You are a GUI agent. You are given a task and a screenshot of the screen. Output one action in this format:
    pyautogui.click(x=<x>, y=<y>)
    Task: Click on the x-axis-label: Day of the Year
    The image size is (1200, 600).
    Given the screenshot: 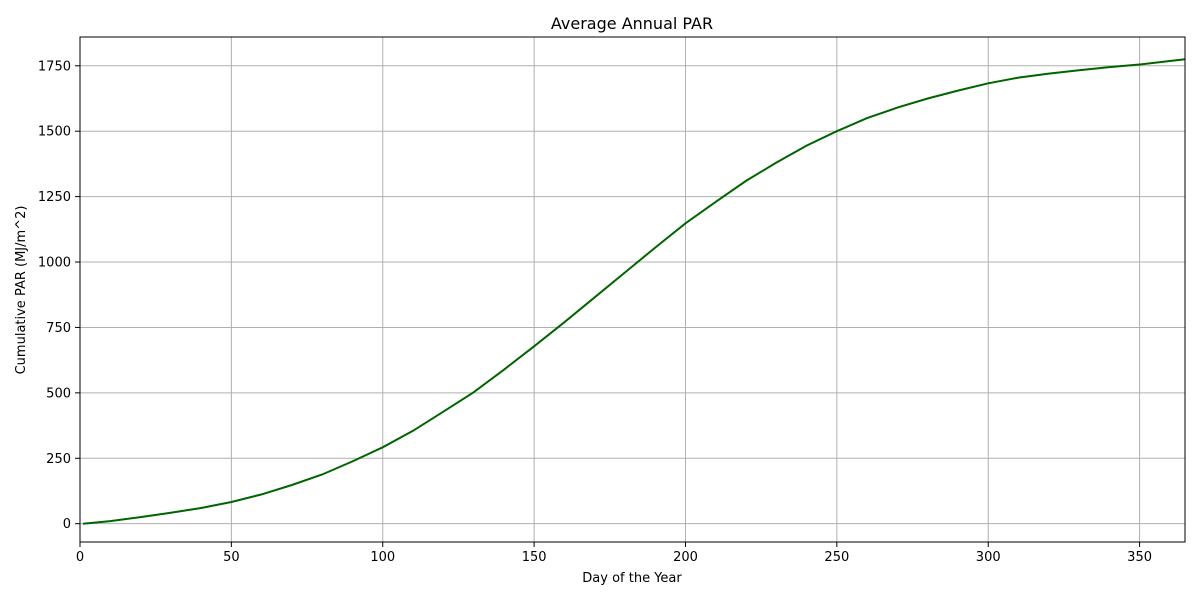 What is the action you would take?
    pyautogui.click(x=632, y=578)
    